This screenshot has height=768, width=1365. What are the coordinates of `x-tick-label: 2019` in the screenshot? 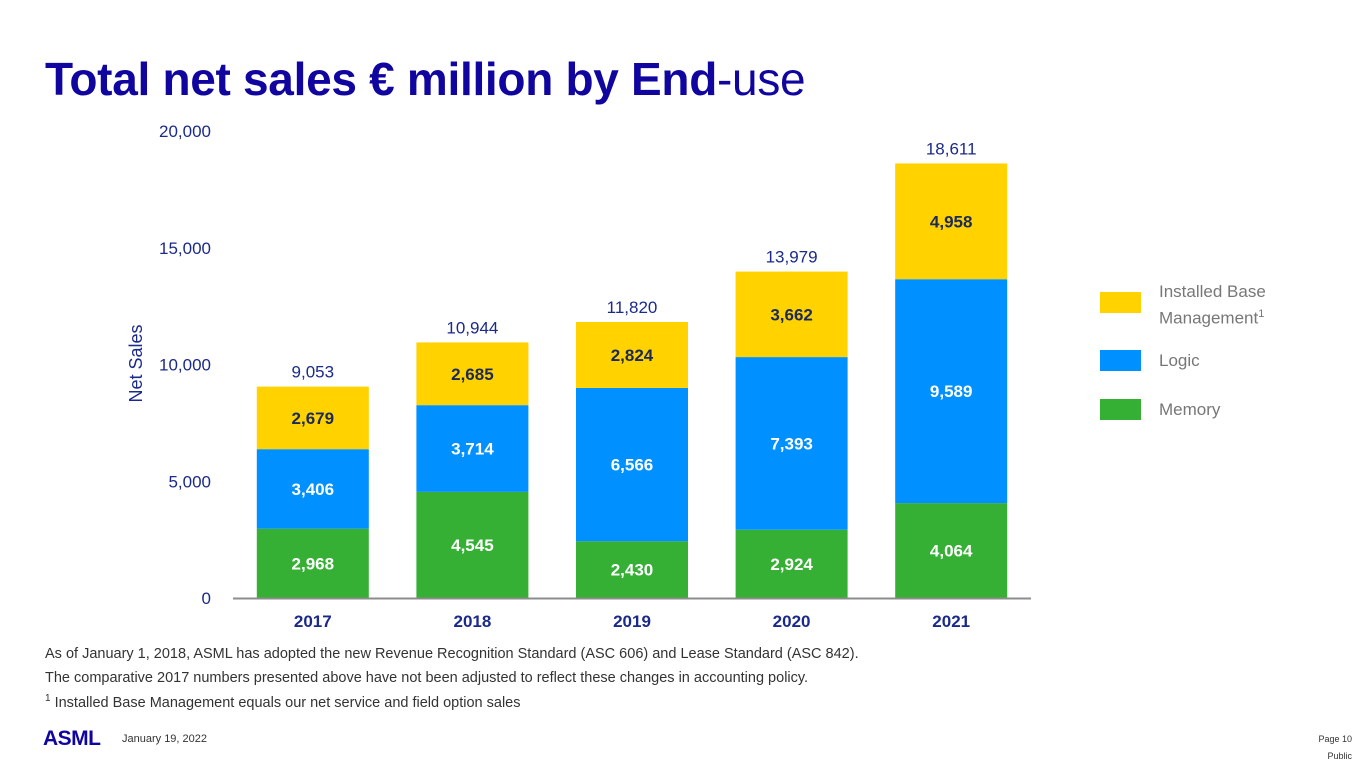 It's located at (632, 621).